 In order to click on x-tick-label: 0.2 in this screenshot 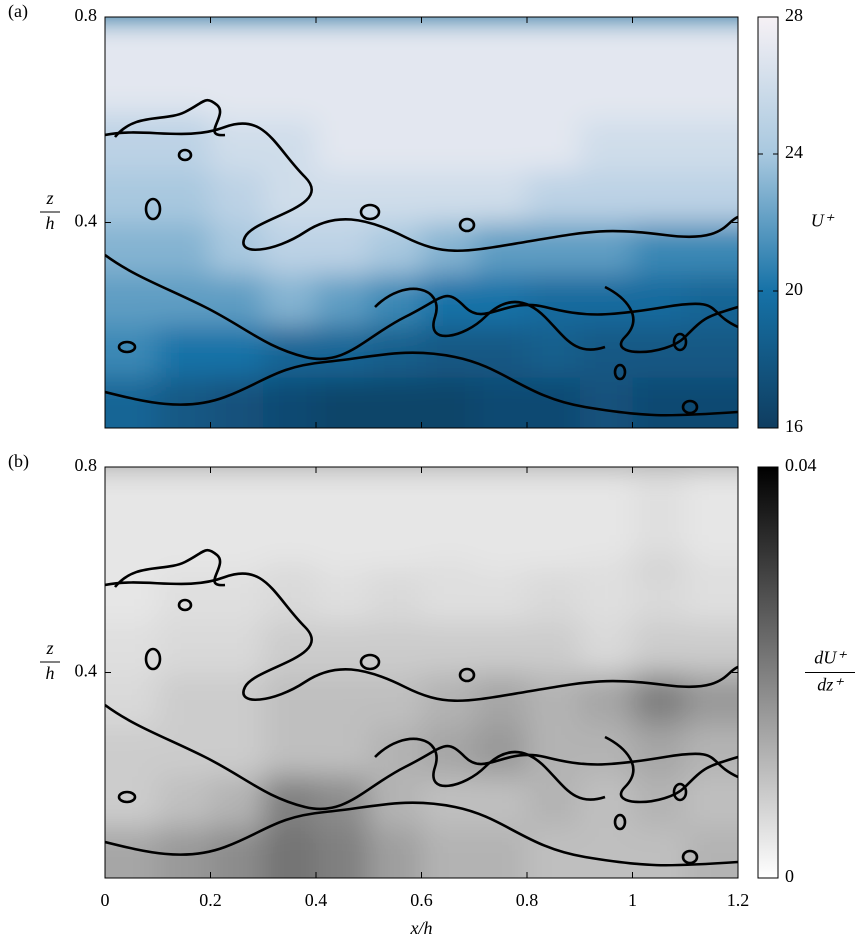, I will do `click(210, 900)`.